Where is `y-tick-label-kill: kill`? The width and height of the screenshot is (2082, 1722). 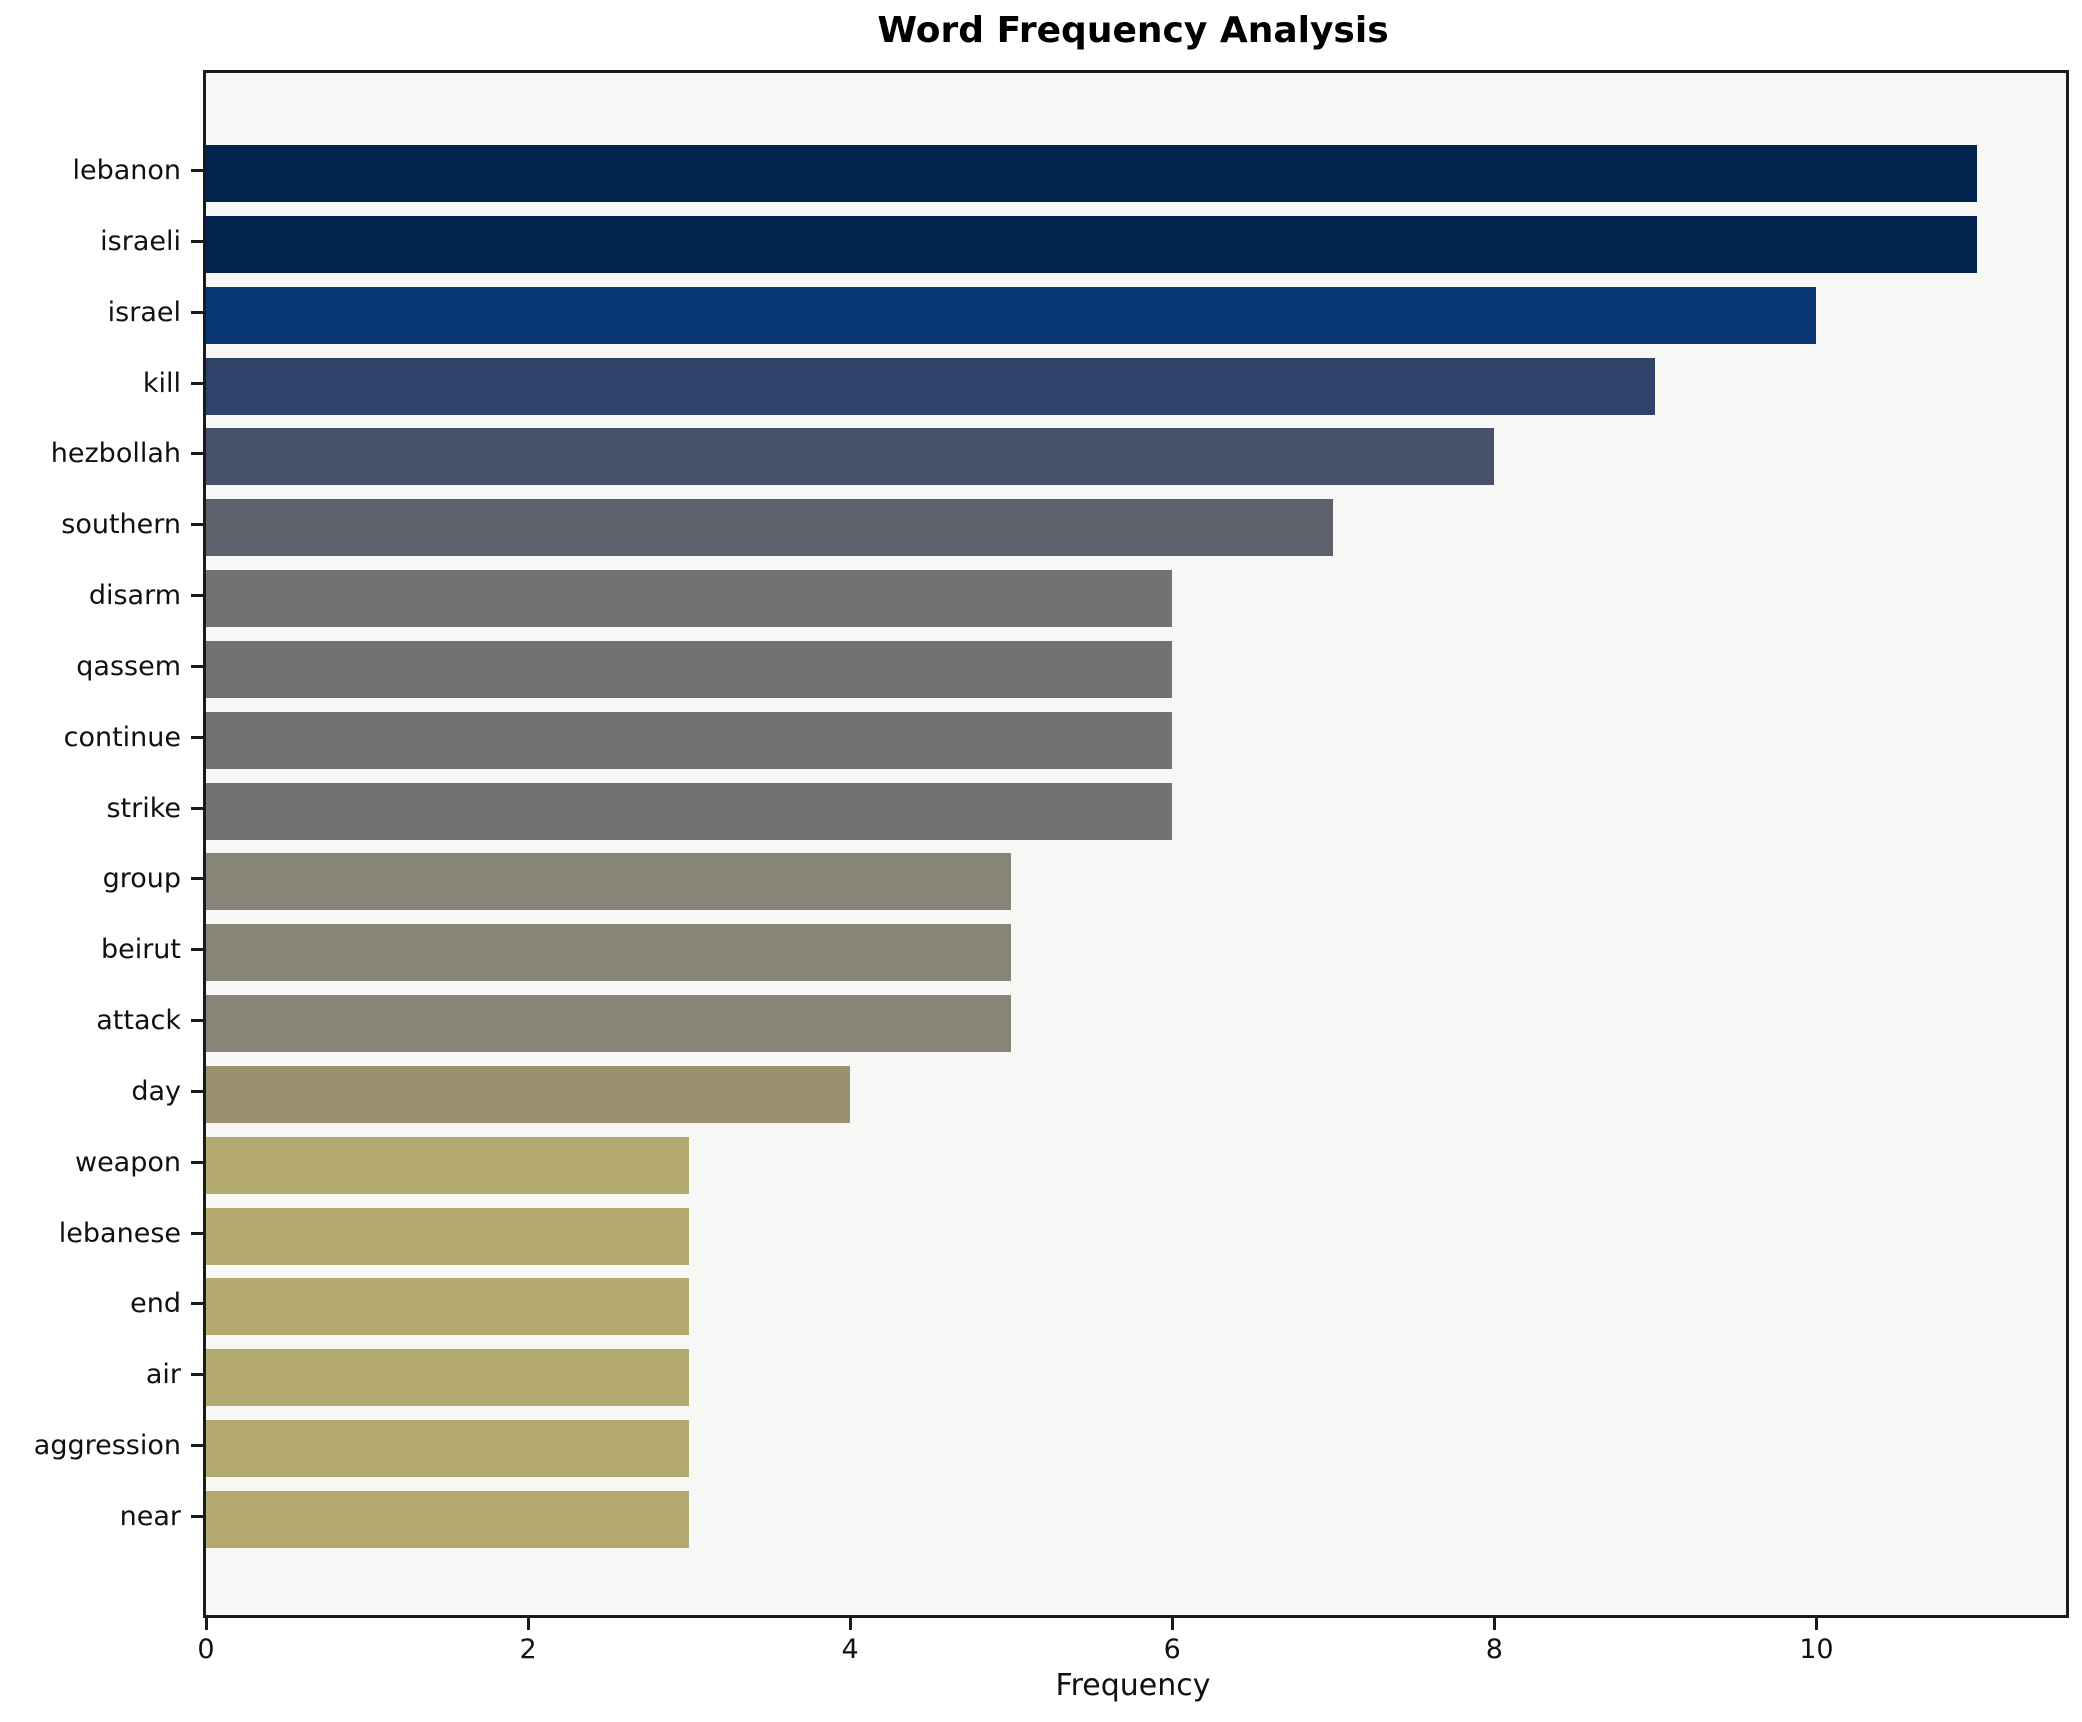 y-tick-label-kill: kill is located at coordinates (161, 383).